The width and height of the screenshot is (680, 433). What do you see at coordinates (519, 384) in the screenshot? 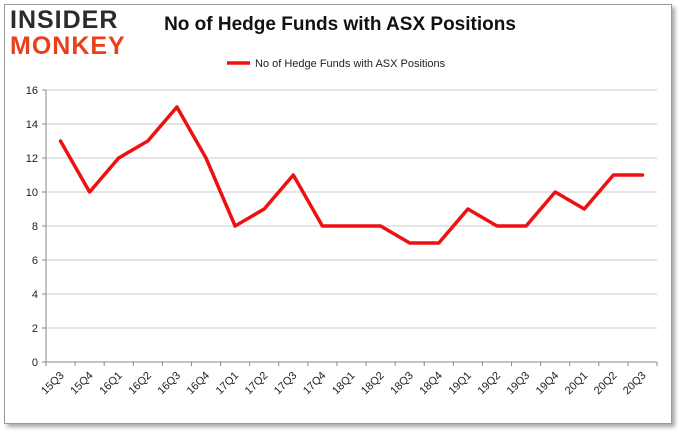
I see `x-tick-label: 19Q3` at bounding box center [519, 384].